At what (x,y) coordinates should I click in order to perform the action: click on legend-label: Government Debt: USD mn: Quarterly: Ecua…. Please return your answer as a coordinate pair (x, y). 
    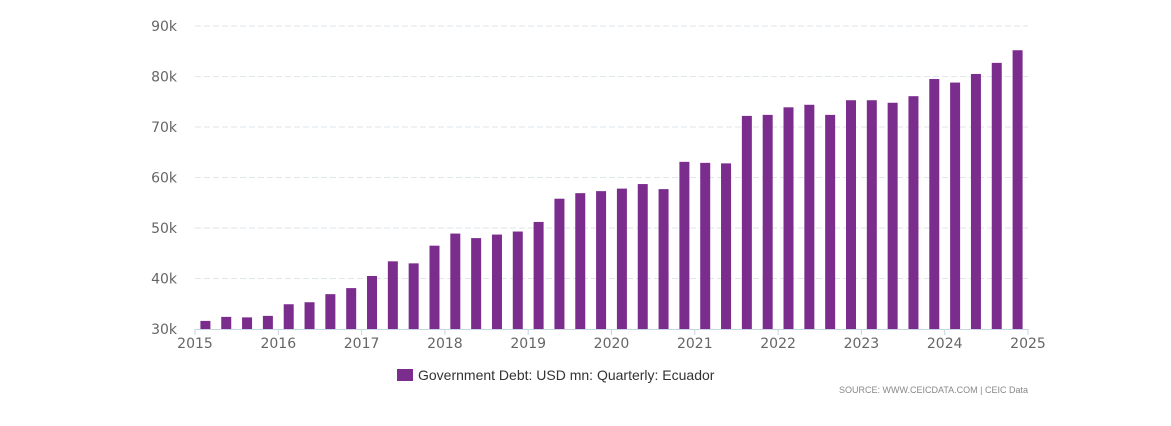
    Looking at the image, I should click on (566, 375).